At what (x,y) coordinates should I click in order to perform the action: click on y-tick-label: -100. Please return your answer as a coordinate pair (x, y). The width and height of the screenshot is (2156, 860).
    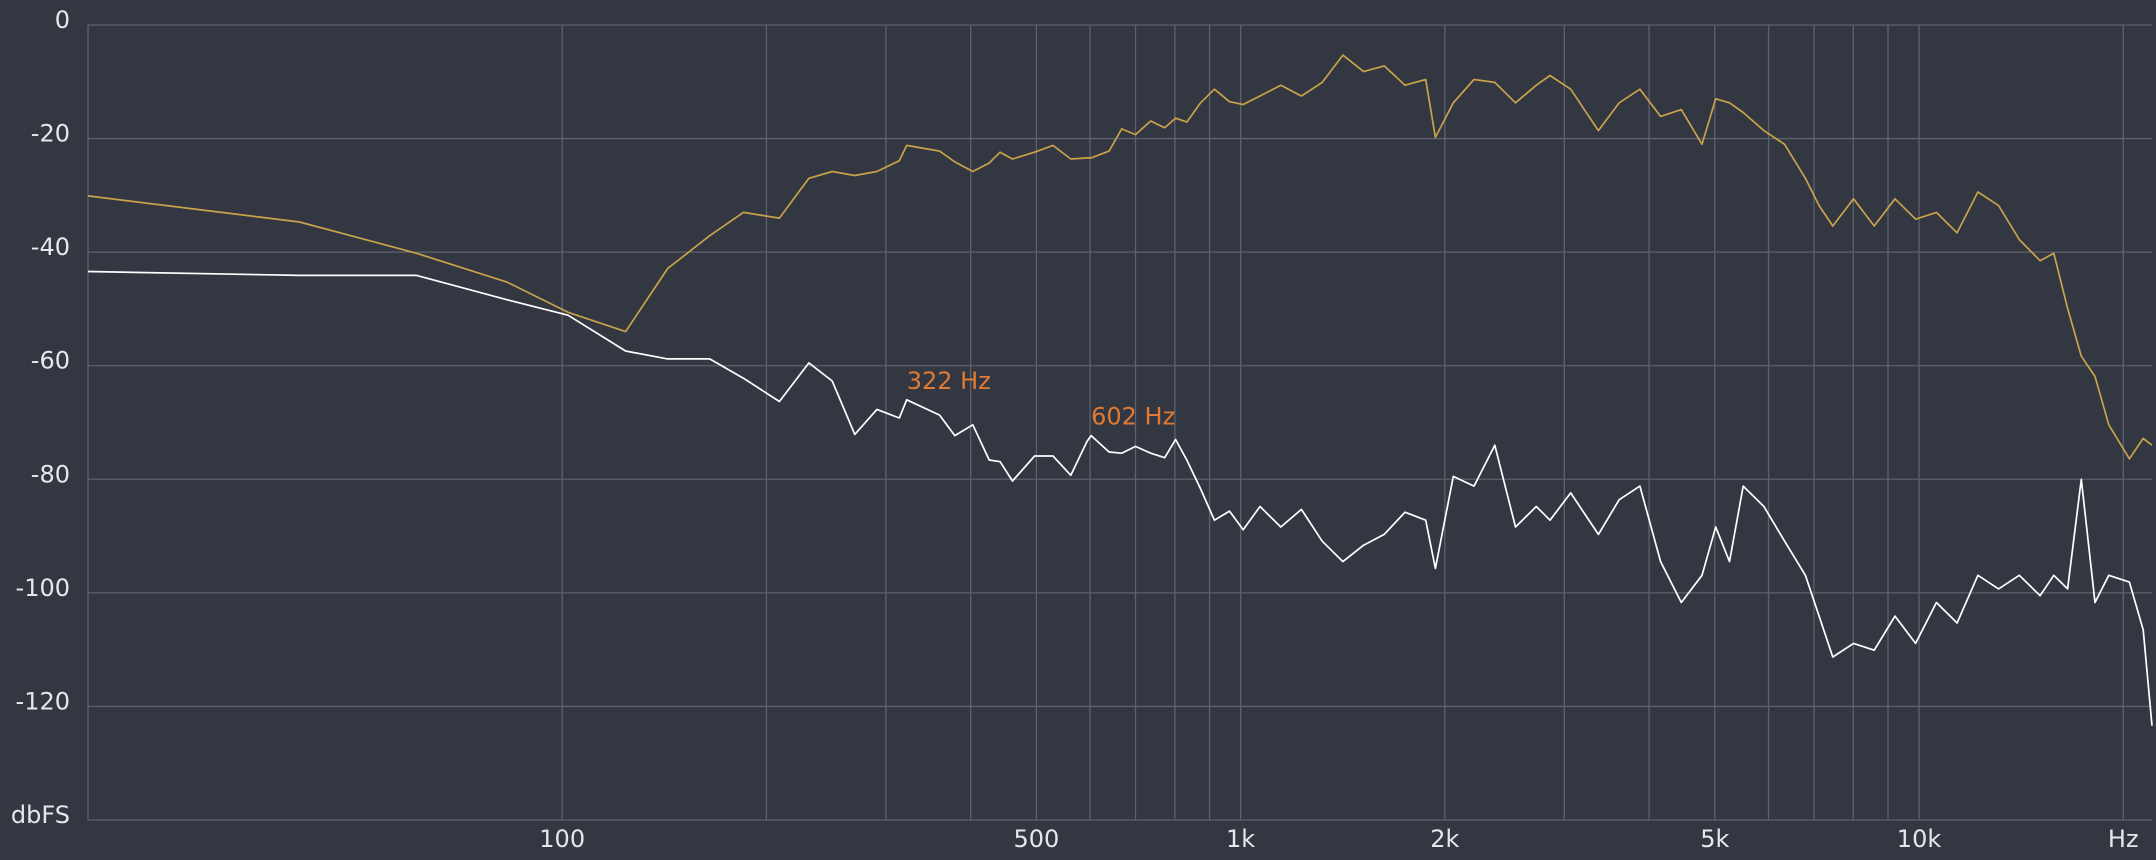
    Looking at the image, I should click on (43, 588).